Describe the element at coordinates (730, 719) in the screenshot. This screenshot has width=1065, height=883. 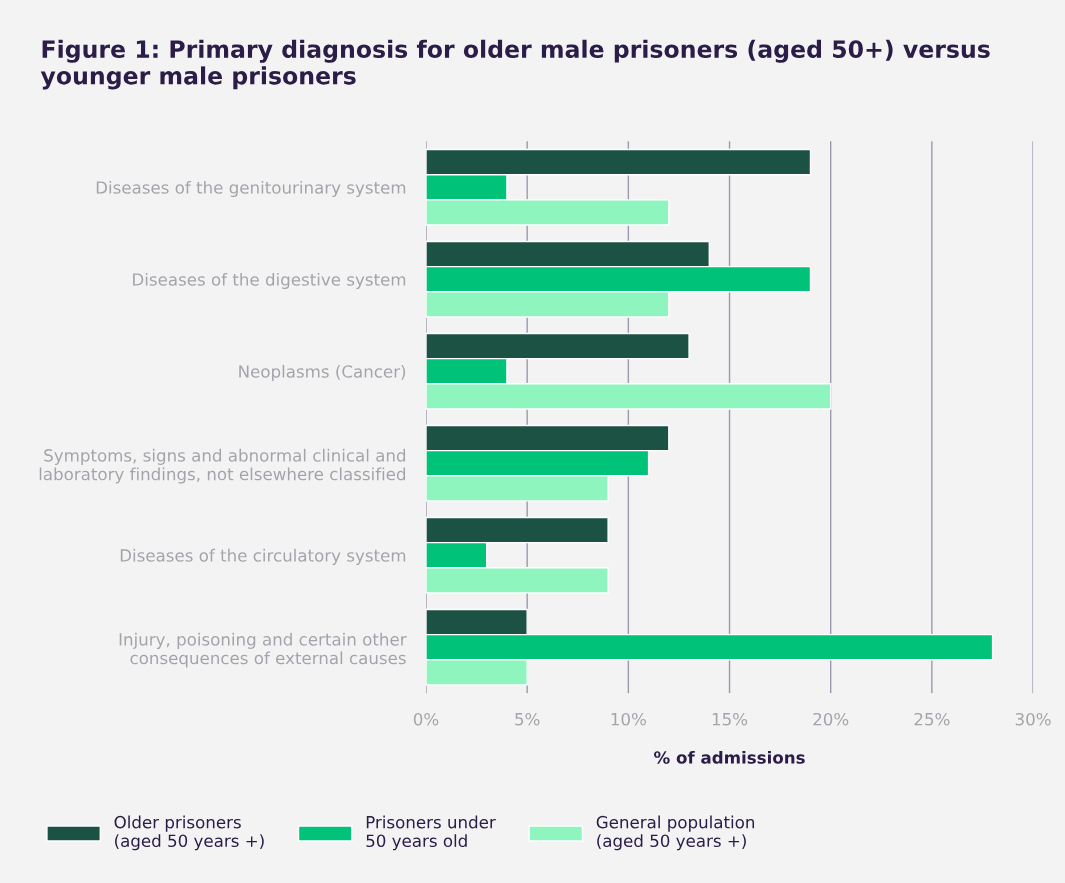
I see `x-tick-label: 15%` at that location.